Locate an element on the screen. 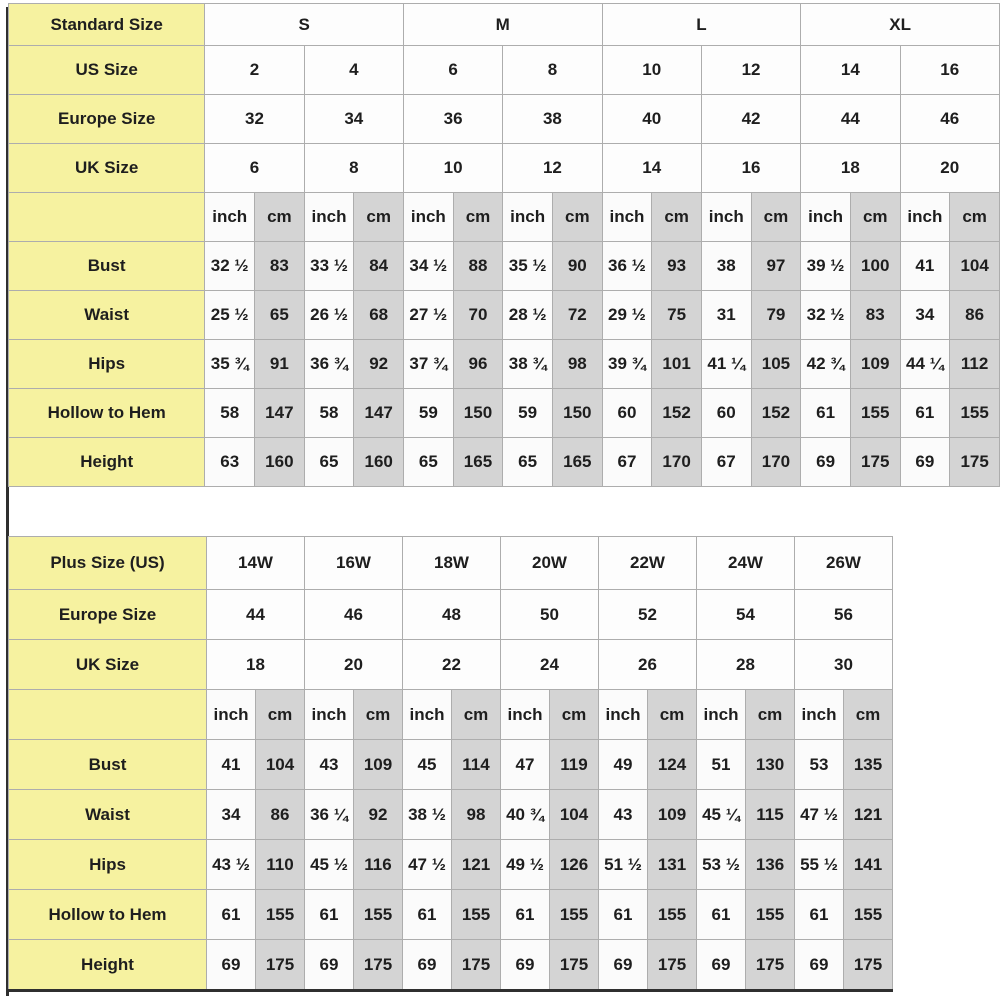 The height and width of the screenshot is (1000, 1000). measure-value-cell: 152 is located at coordinates (676, 413).